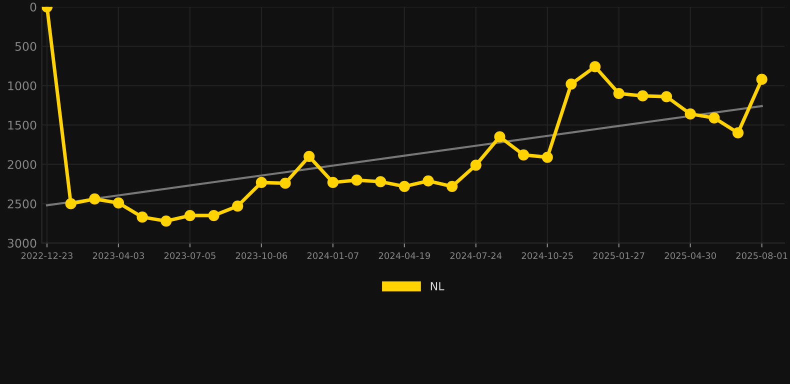  Describe the element at coordinates (547, 256) in the screenshot. I see `x-tick-label: 2024-10-25` at that location.